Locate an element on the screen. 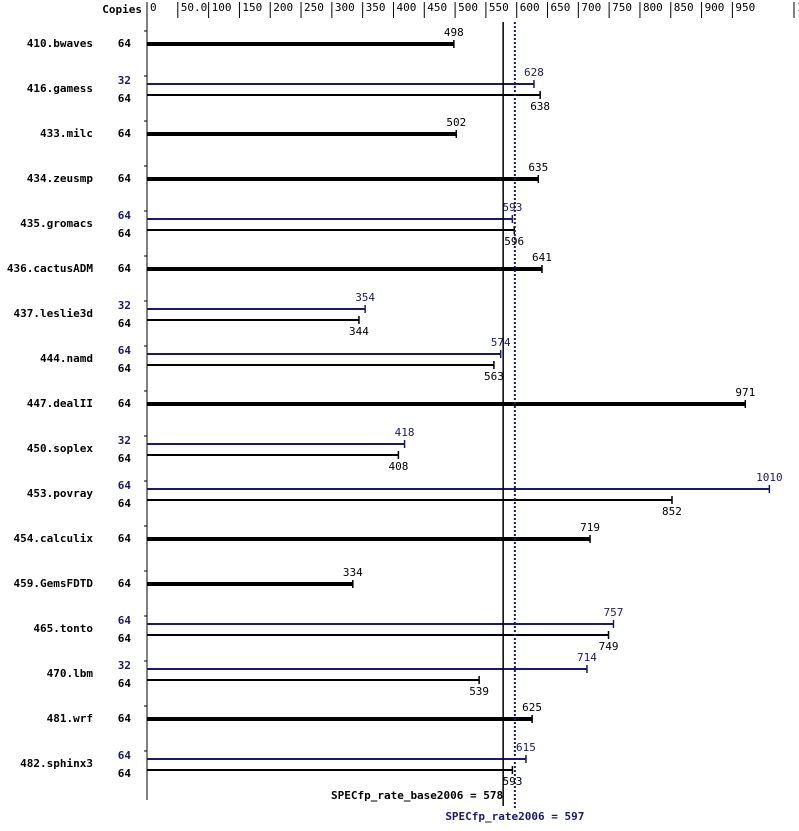 The image size is (799, 831). benchmark-name: 416.gamess is located at coordinates (60, 88).